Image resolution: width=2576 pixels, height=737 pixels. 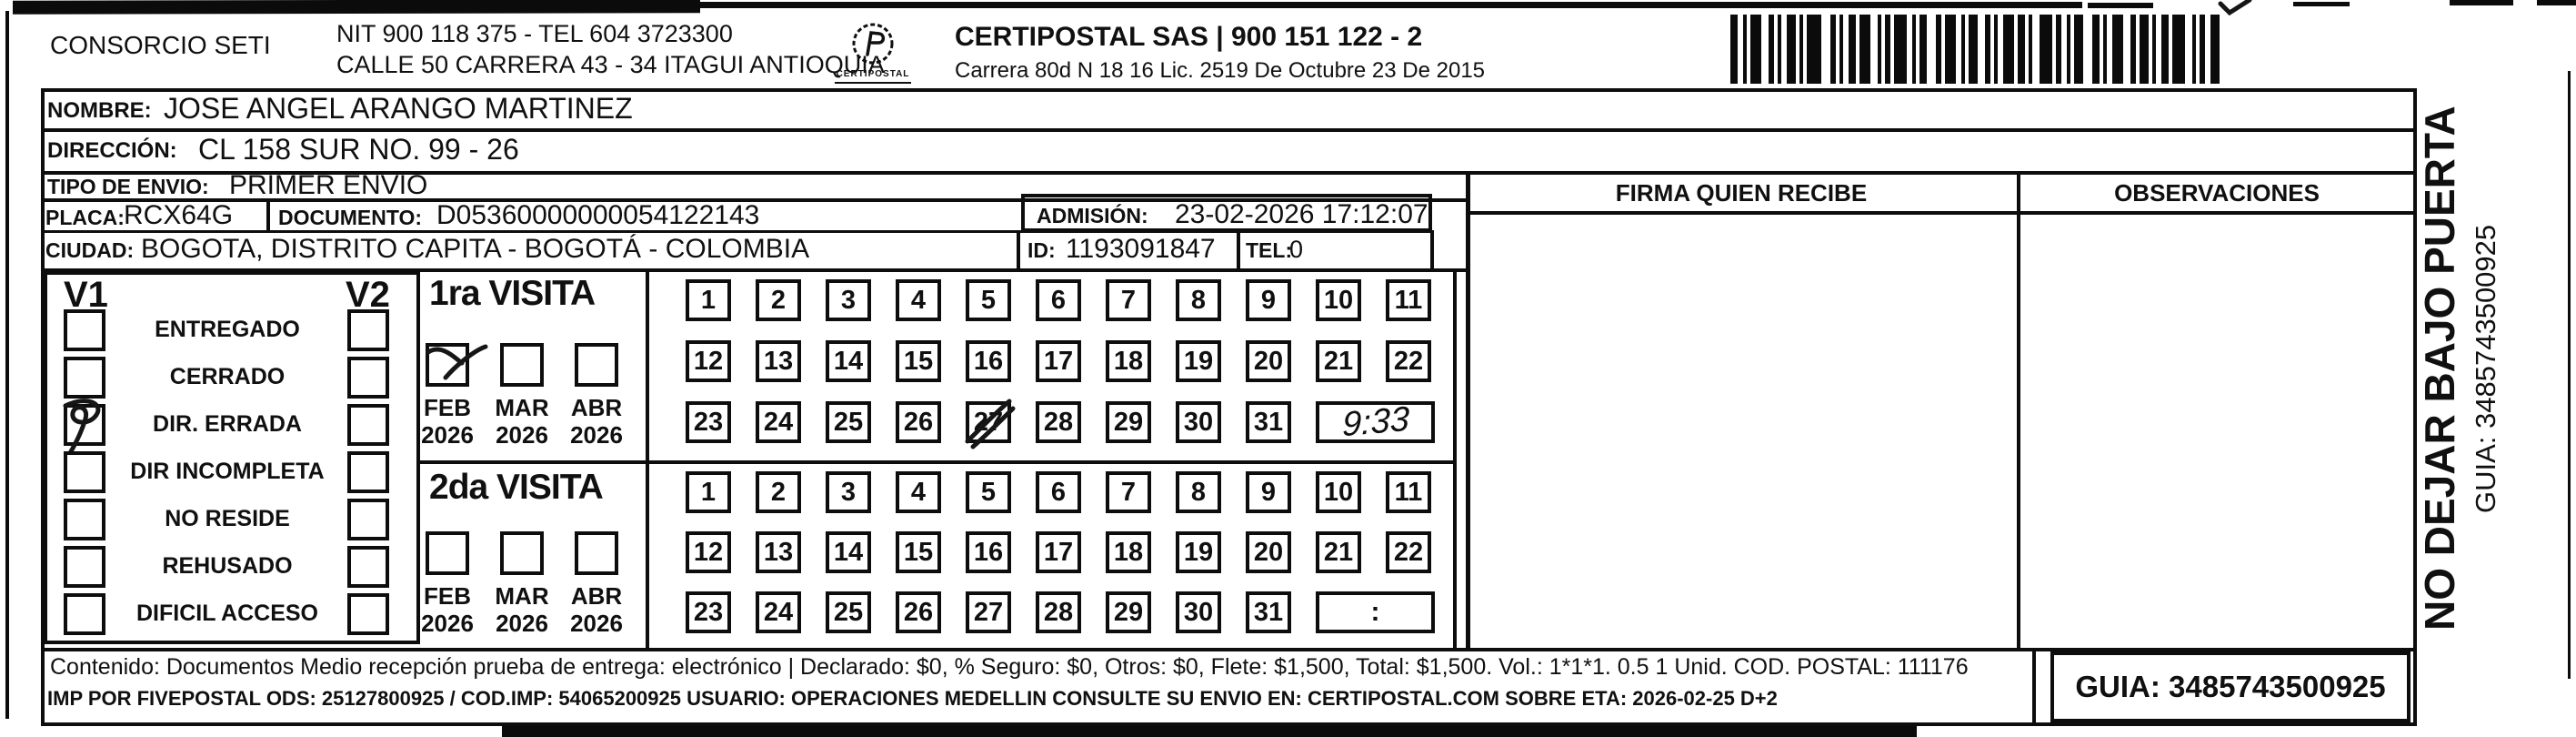 What do you see at coordinates (228, 376) in the screenshot?
I see `status-option-label: CERRADO` at bounding box center [228, 376].